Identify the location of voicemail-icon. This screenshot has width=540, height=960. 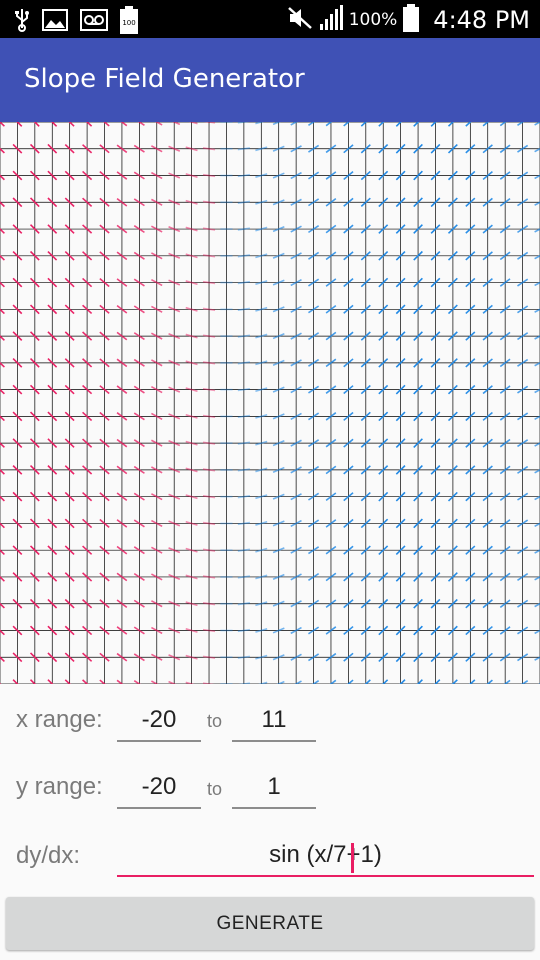
(94, 22).